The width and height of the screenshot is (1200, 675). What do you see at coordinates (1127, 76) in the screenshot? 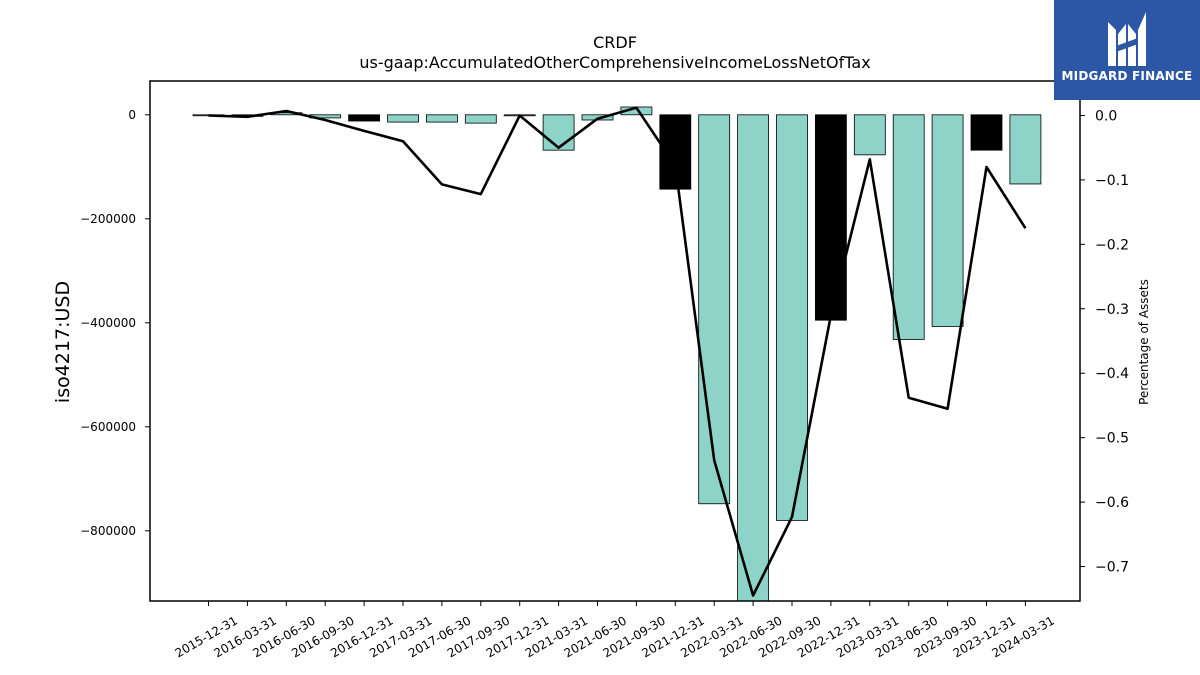
I see `brand-name: MIDGARD FINANCE` at bounding box center [1127, 76].